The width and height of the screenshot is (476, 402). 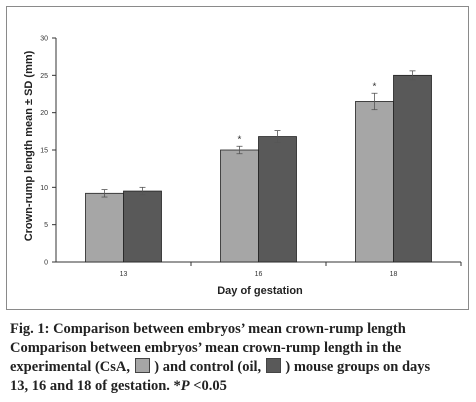 What do you see at coordinates (259, 274) in the screenshot?
I see `x-tick-label: 16` at bounding box center [259, 274].